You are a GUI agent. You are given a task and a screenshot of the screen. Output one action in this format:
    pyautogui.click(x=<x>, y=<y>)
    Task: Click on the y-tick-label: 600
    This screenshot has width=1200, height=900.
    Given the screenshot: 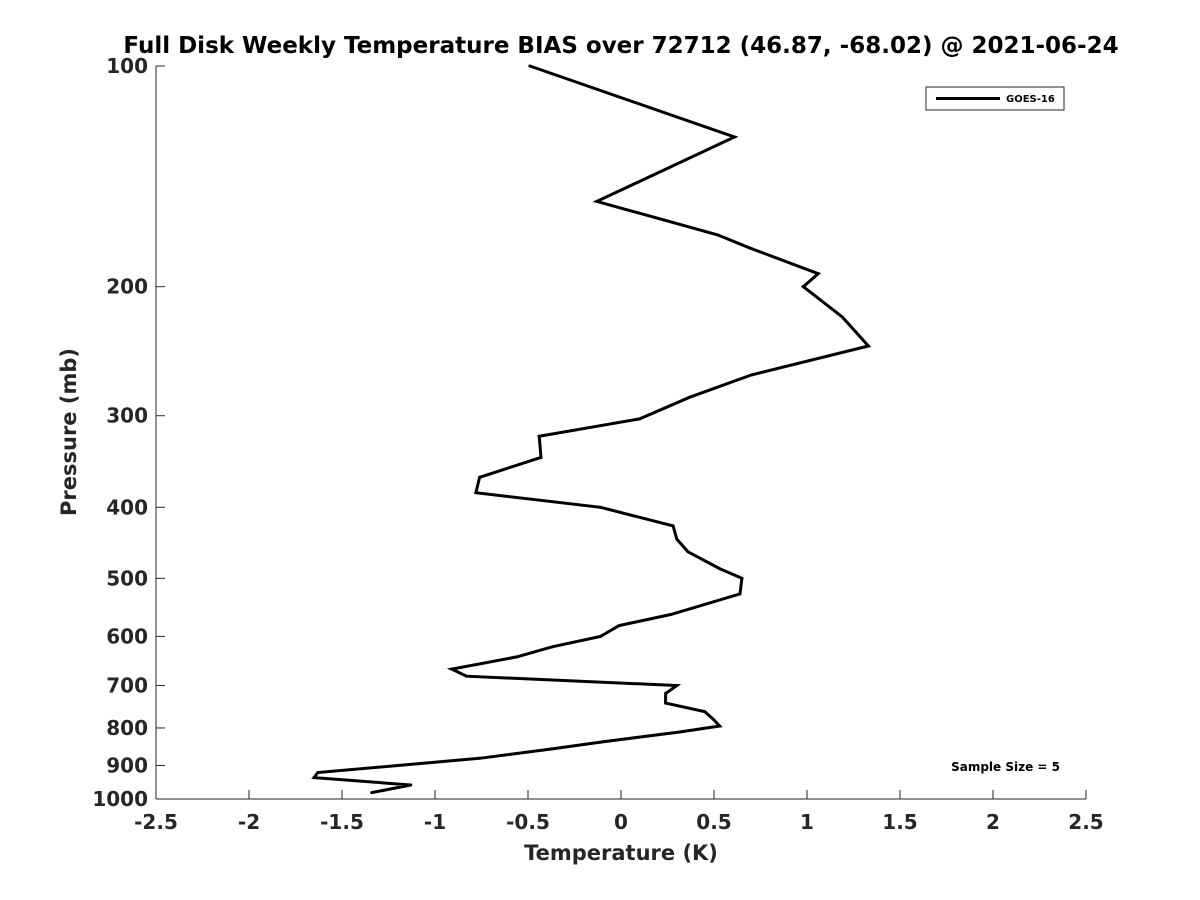 What is the action you would take?
    pyautogui.click(x=127, y=636)
    